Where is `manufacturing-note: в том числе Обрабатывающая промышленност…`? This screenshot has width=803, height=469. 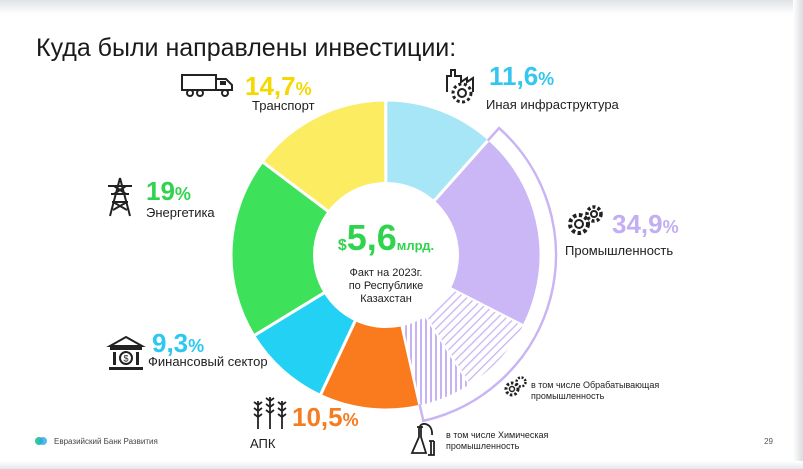 manufacturing-note: в том числе Обрабатывающая промышленност… is located at coordinates (595, 390).